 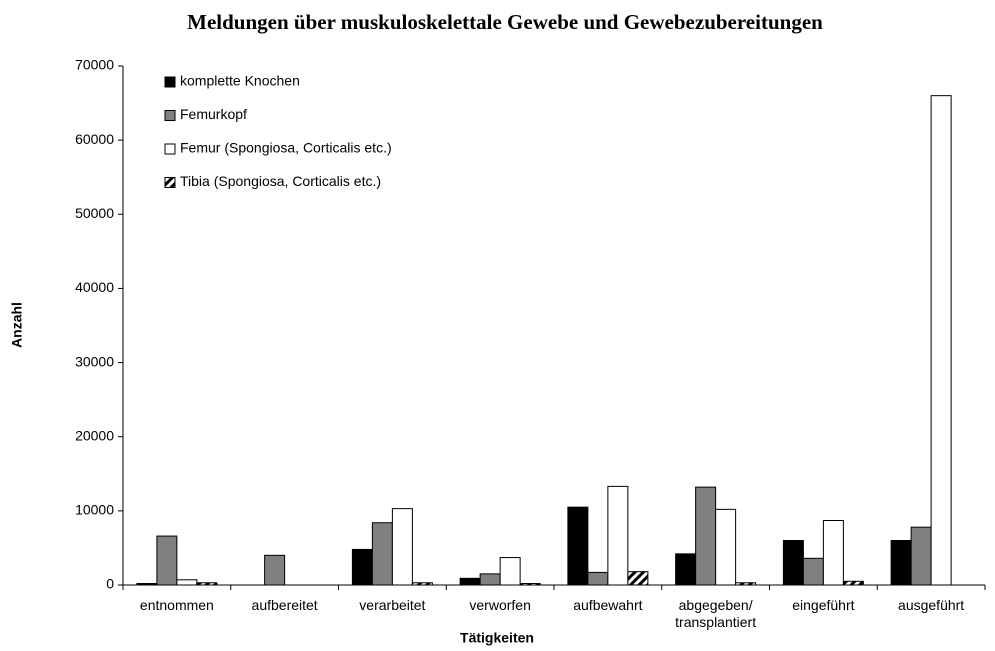 I want to click on x-axis-title: Tätigkeiten, so click(x=497, y=638).